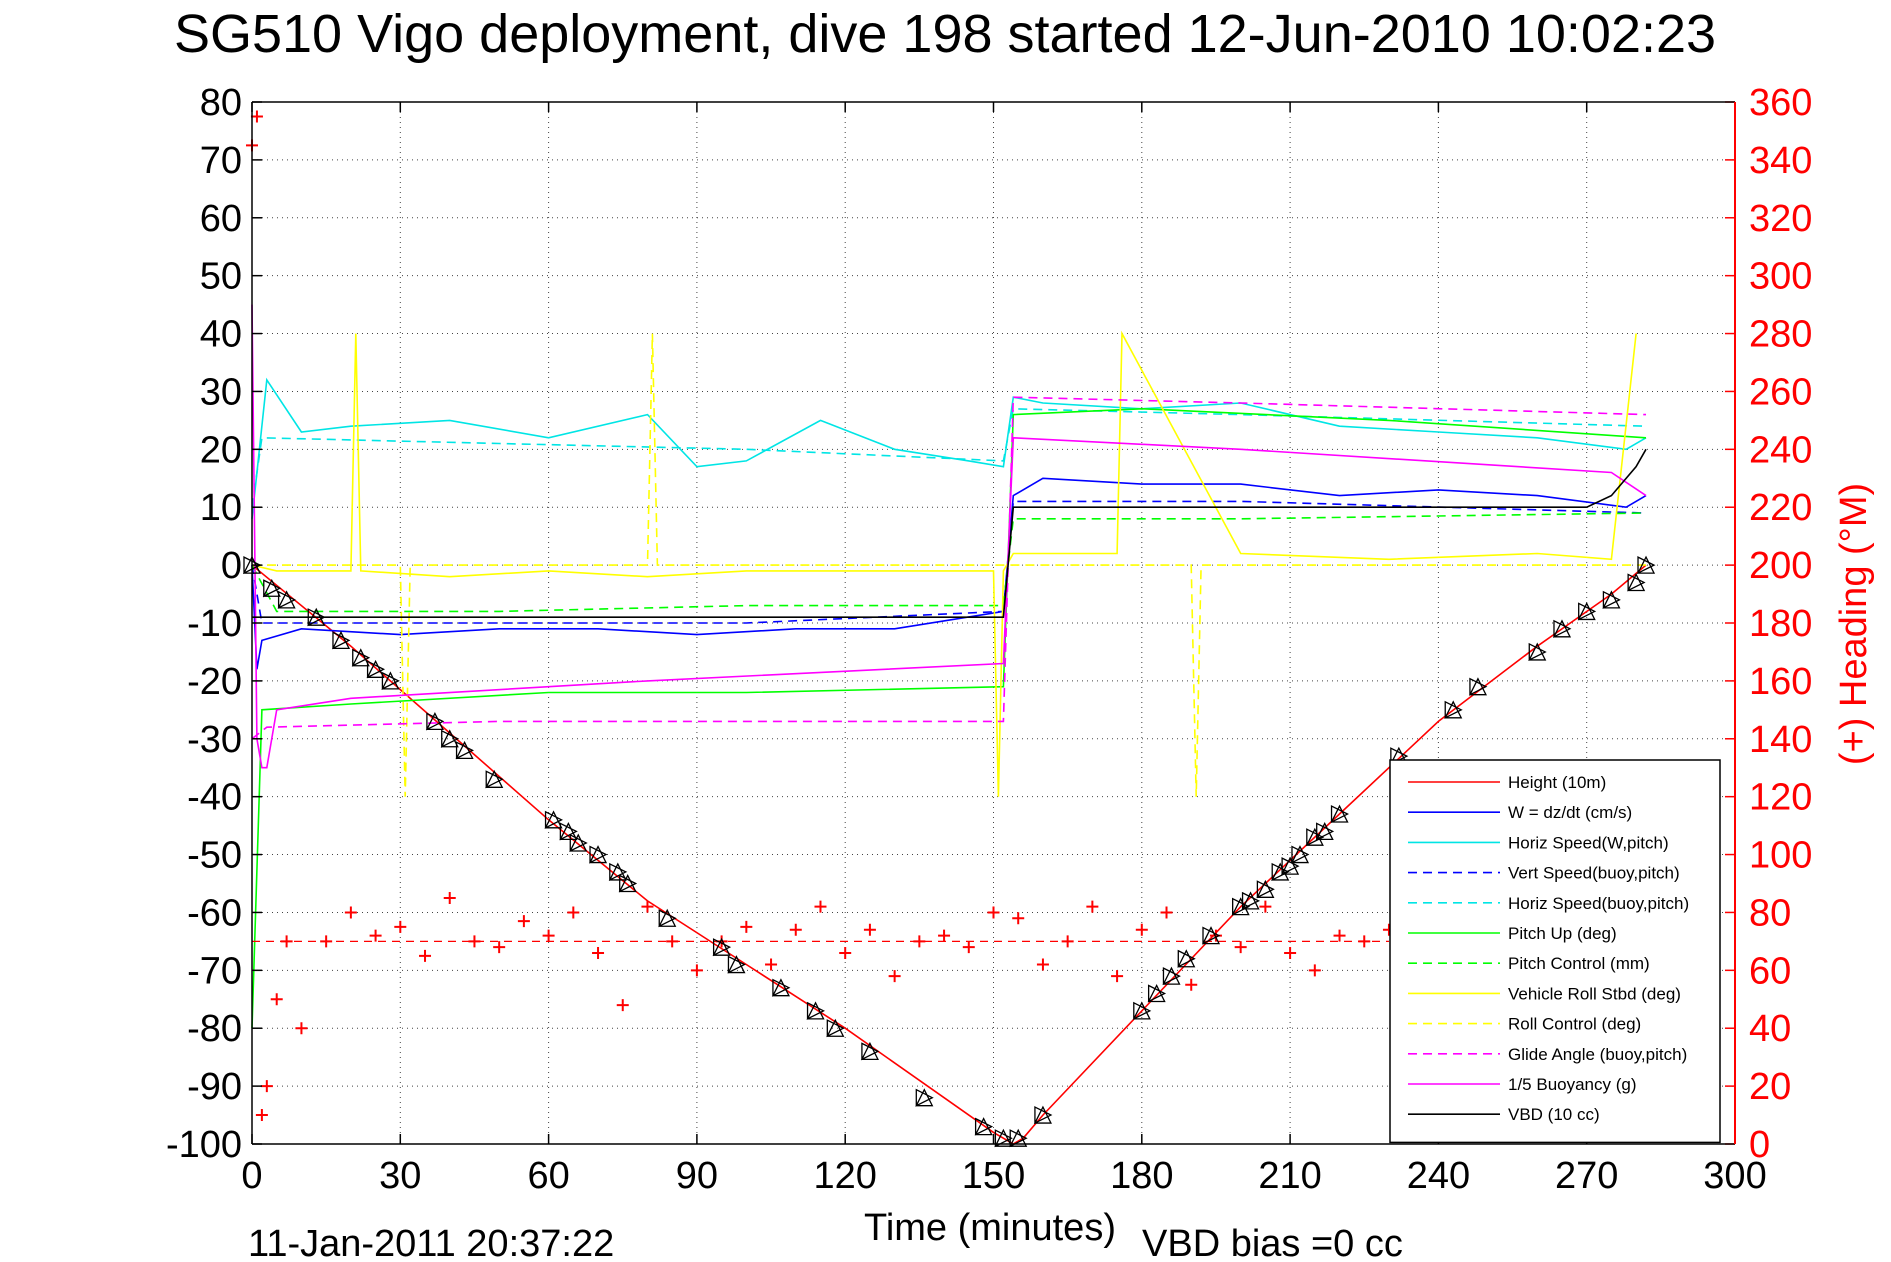  I want to click on y-tick-label: 40, so click(221, 335).